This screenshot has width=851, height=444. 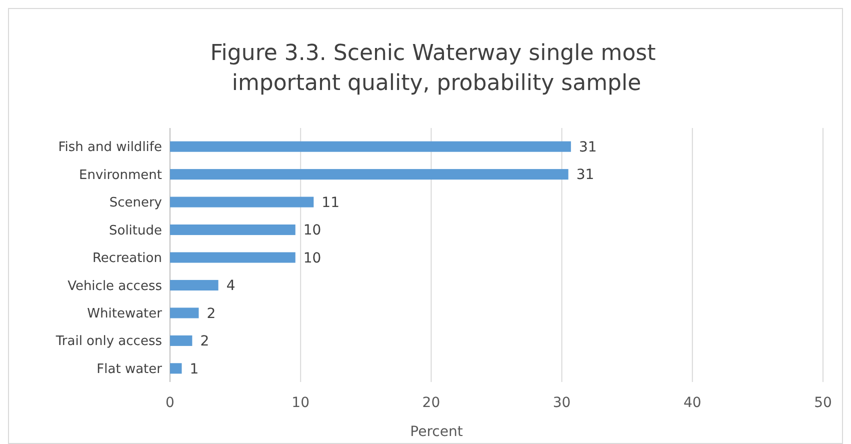 I want to click on y-tick-label: Flat water, so click(x=129, y=369).